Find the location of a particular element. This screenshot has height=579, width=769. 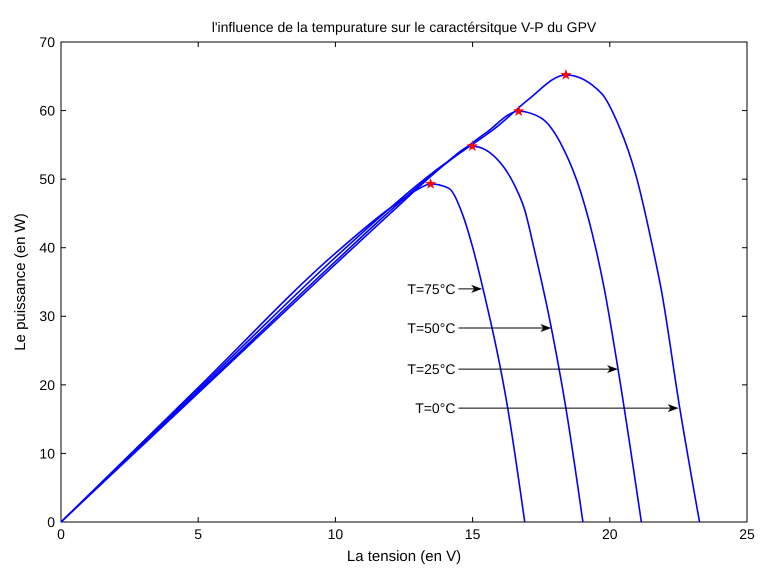

x-tick-label: 10 is located at coordinates (336, 534).